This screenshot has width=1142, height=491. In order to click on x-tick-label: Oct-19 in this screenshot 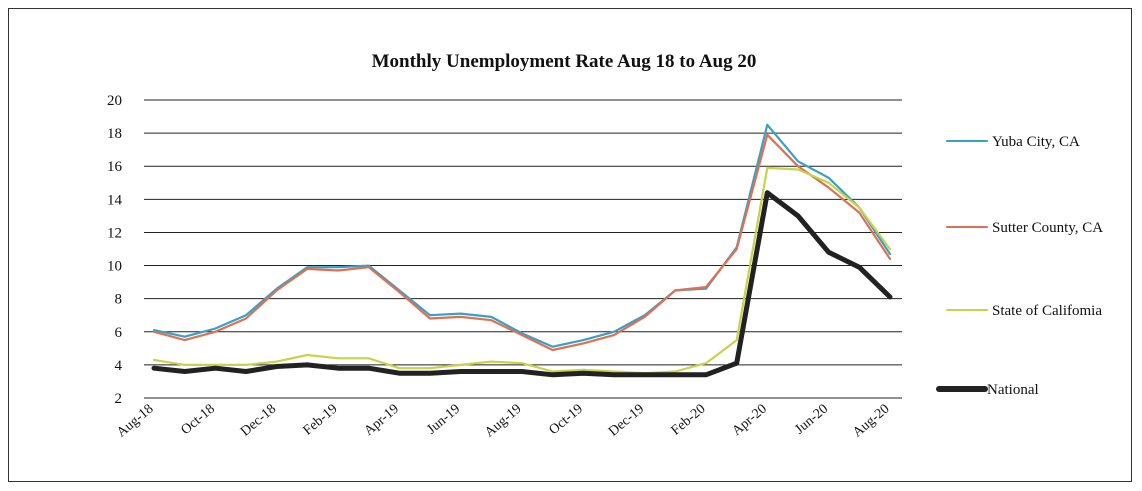, I will do `click(565, 420)`.